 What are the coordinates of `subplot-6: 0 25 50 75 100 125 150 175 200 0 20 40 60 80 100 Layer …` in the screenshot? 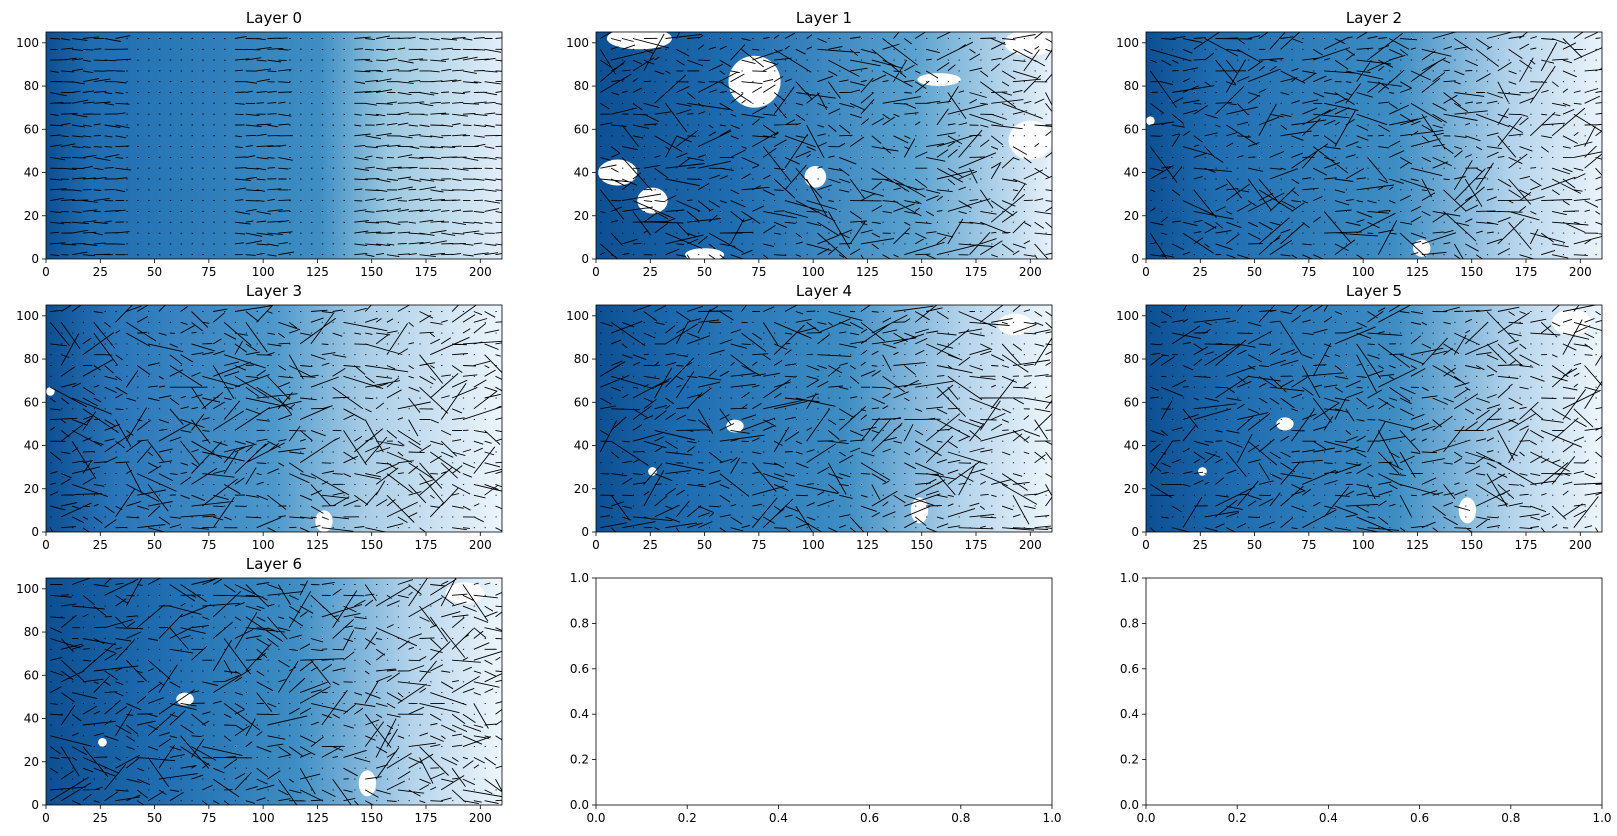 It's located at (1359, 417).